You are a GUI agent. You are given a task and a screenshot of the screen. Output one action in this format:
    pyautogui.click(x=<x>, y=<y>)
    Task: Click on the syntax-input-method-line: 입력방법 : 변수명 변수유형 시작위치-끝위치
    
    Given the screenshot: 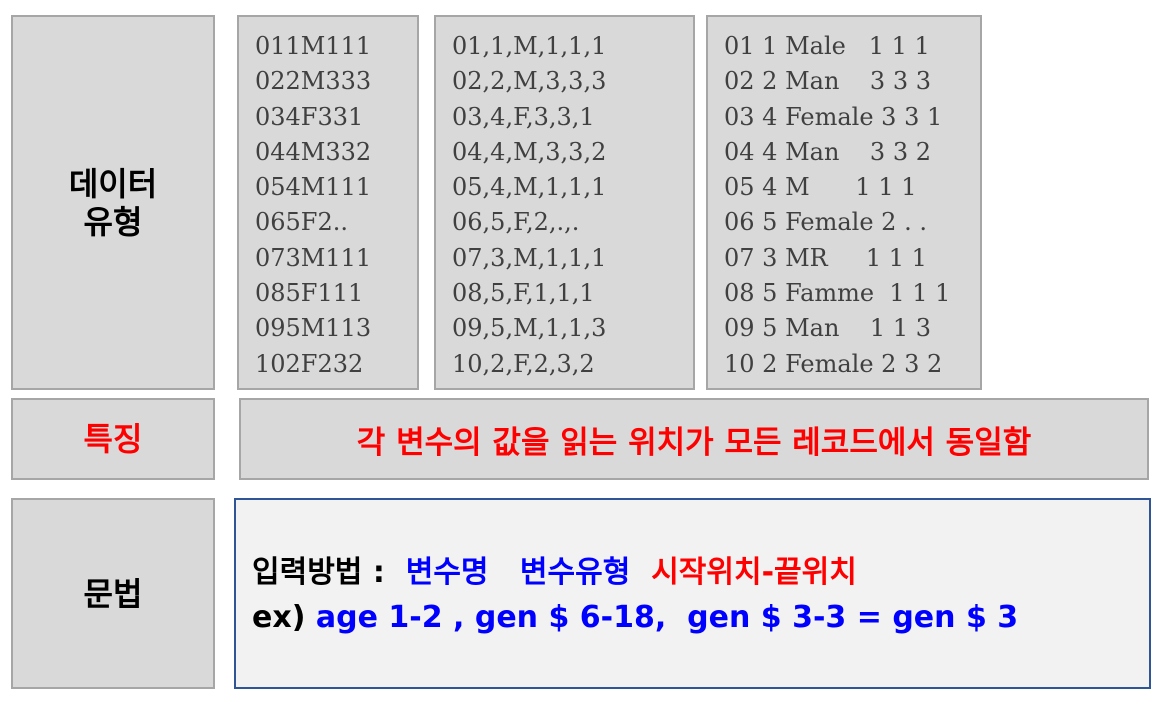 What is the action you would take?
    pyautogui.click(x=700, y=572)
    